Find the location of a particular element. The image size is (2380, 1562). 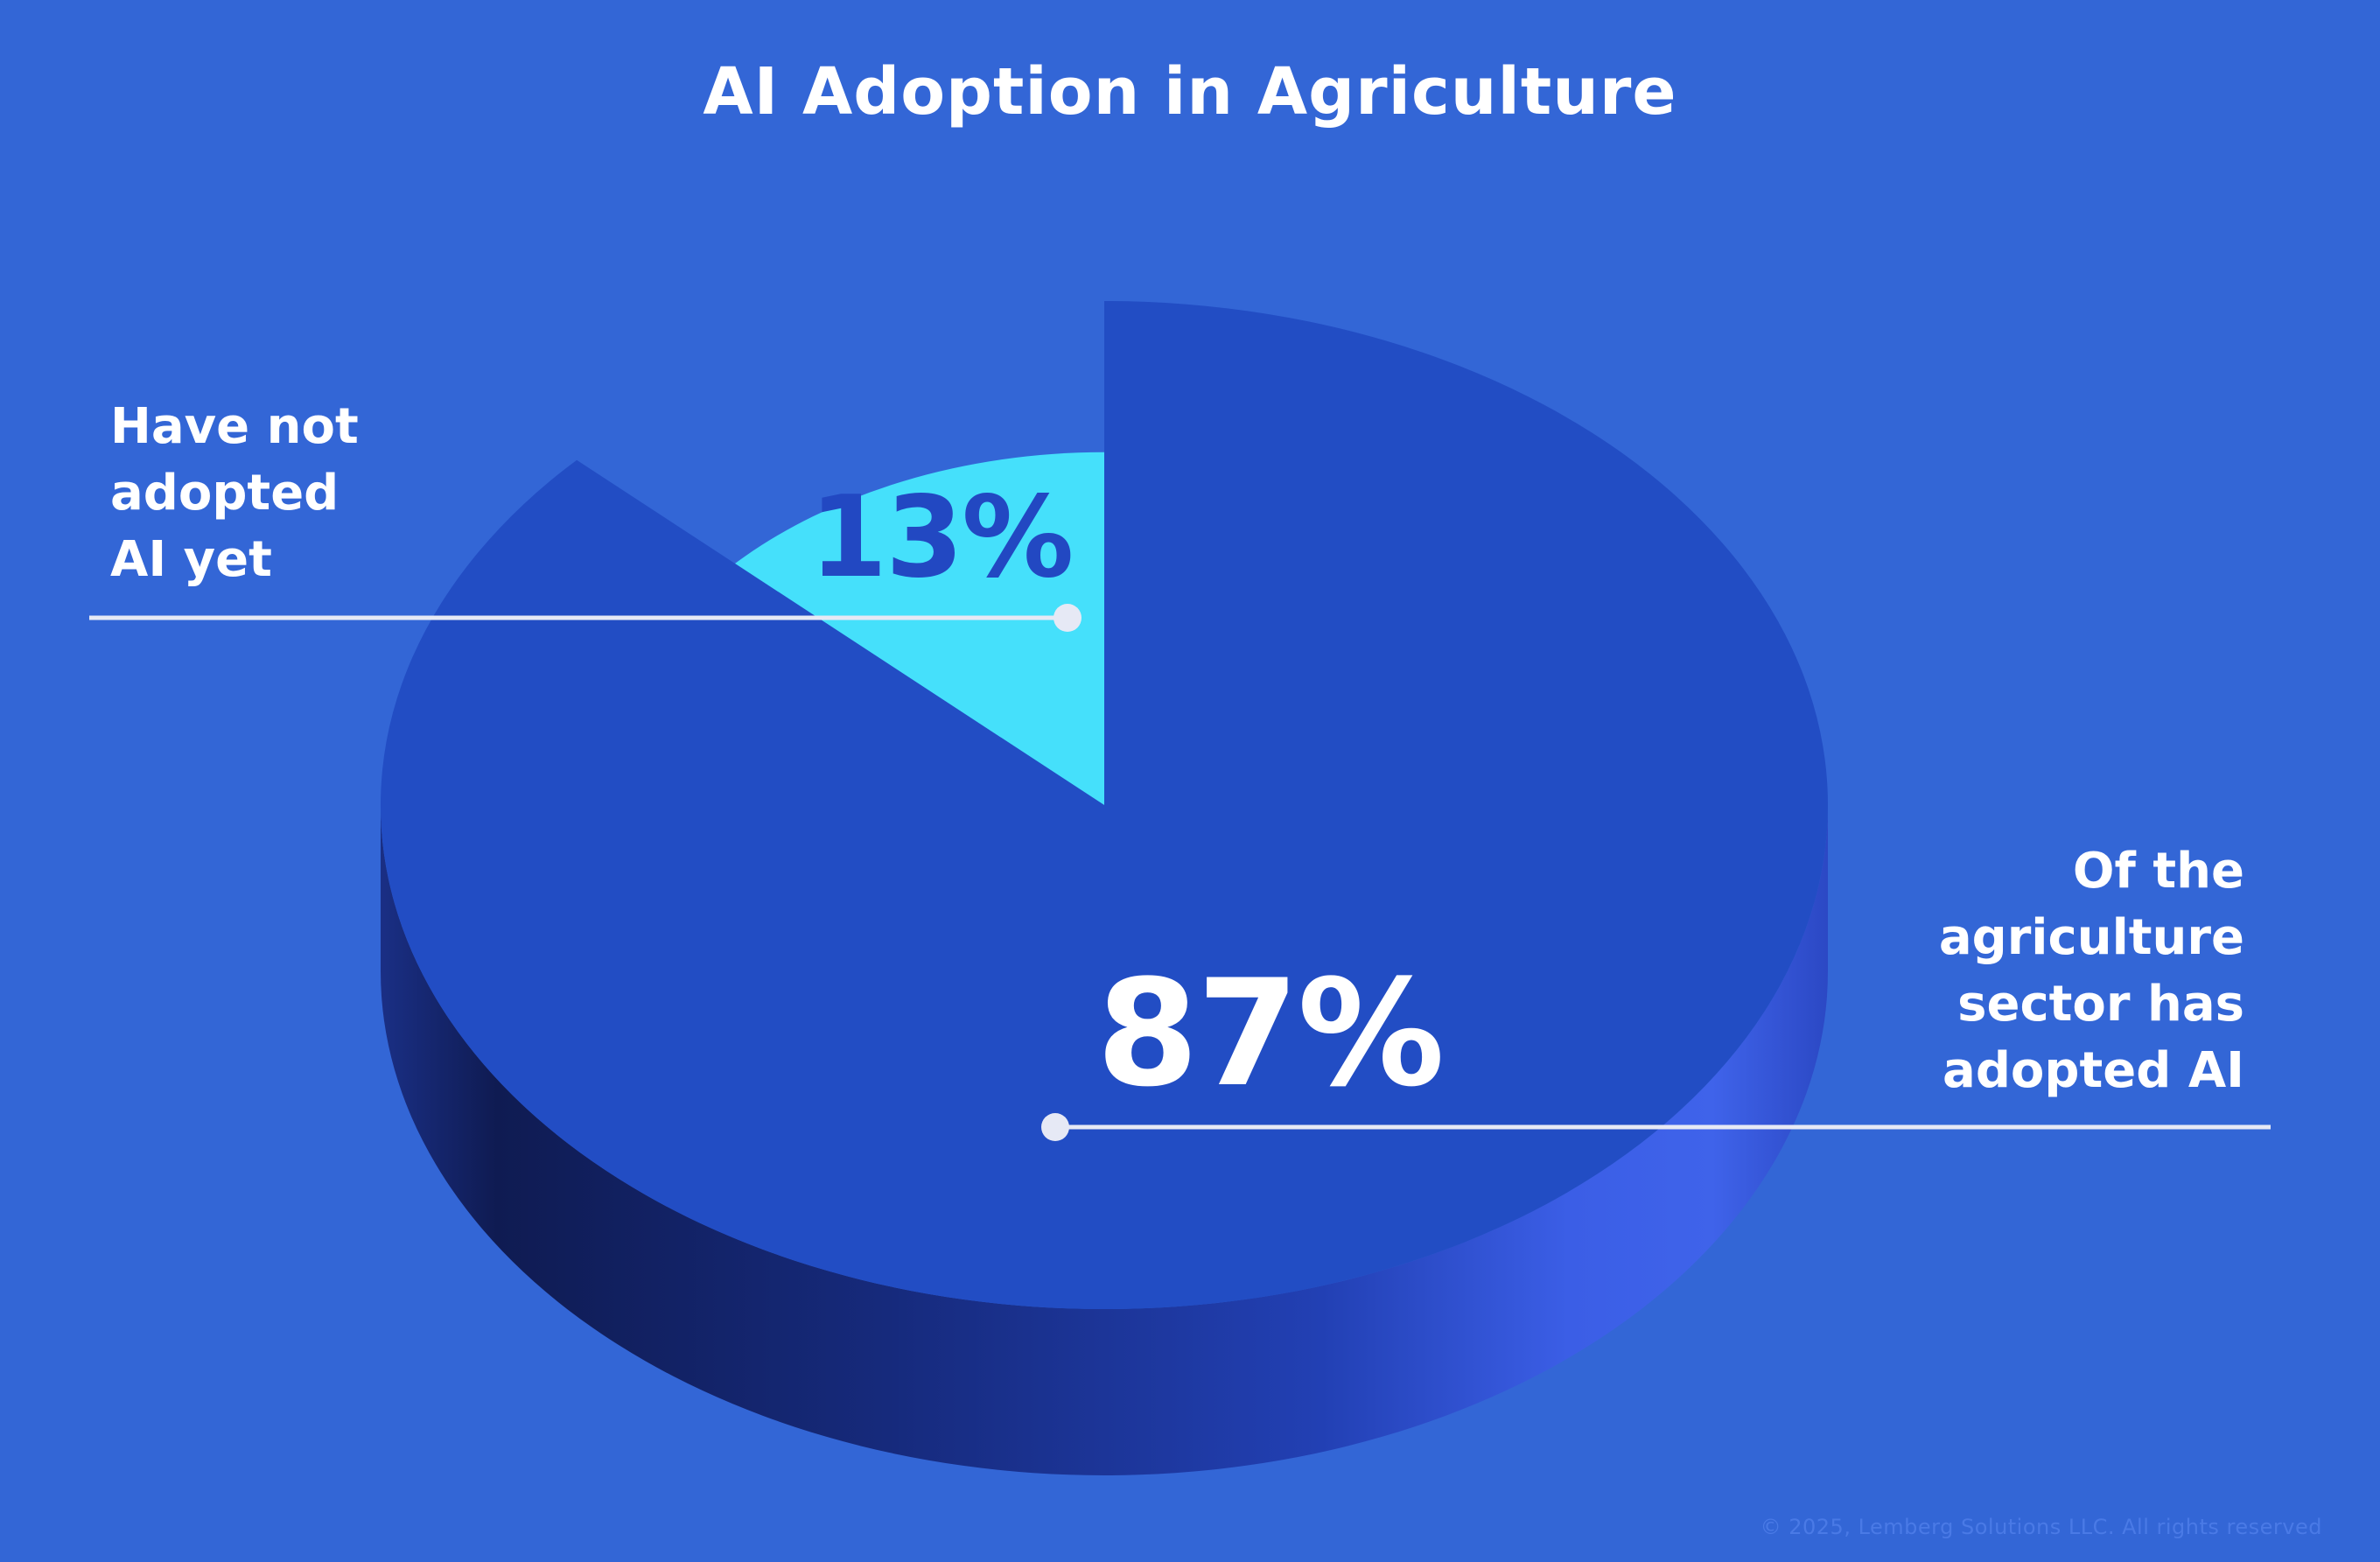

leader-line-adopted is located at coordinates (1656, 1127).